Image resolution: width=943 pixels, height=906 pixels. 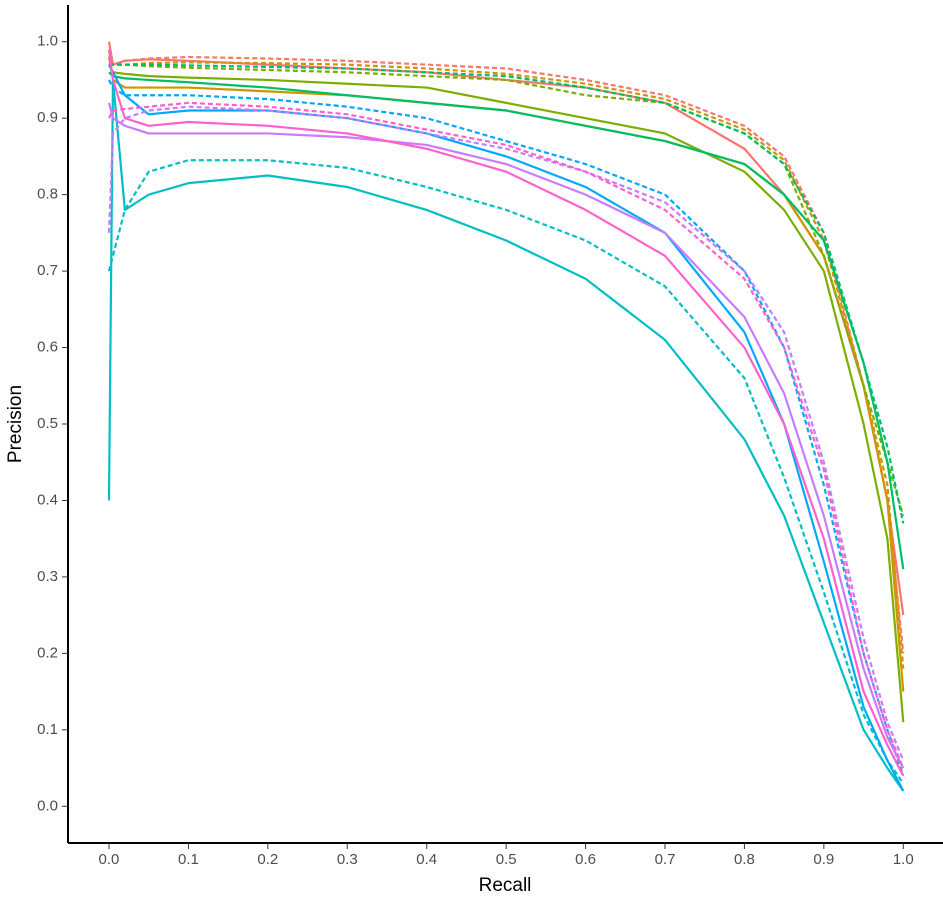 I want to click on x-tick-label: 0.5, so click(x=506, y=859).